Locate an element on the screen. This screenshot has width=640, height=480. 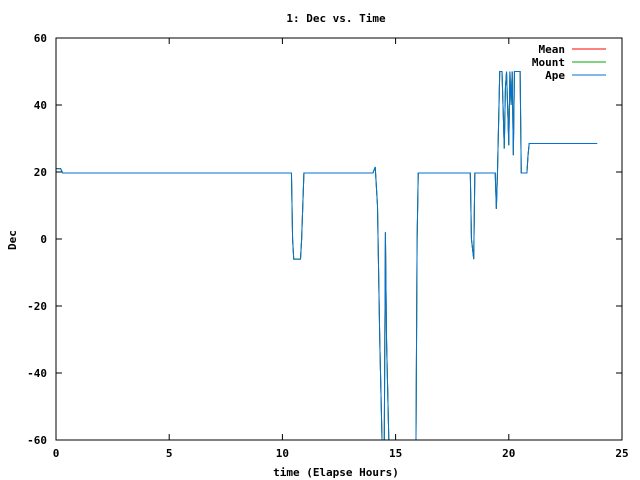
chart-title: 1: Dec vs. Time is located at coordinates (336, 18).